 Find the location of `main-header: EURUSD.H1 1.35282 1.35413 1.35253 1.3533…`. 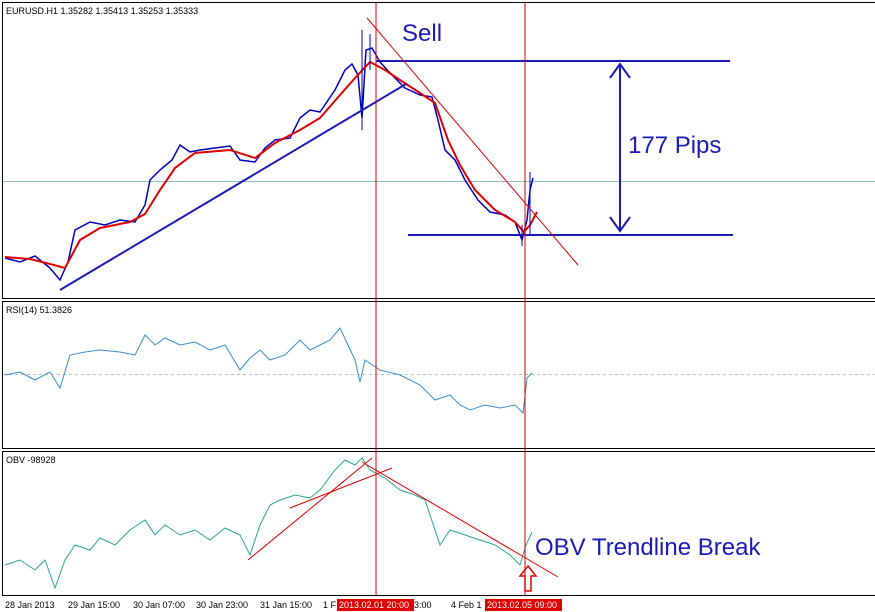

main-header: EURUSD.H1 1.35282 1.35413 1.35253 1.3533… is located at coordinates (102, 11).